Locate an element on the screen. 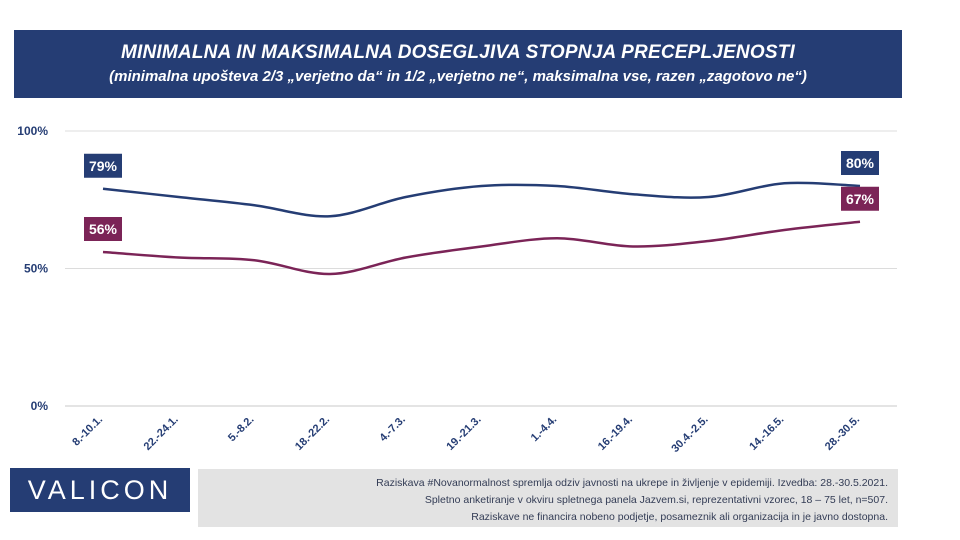 Image resolution: width=960 pixels, height=540 pixels. x-tick-label: 4.-7.3. is located at coordinates (392, 429).